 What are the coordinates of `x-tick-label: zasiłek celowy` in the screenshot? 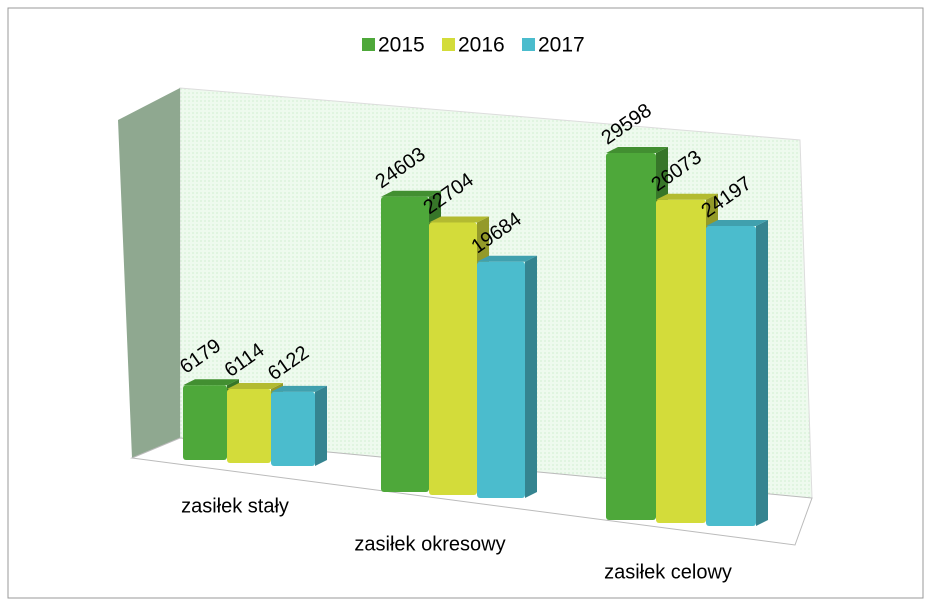 It's located at (668, 572).